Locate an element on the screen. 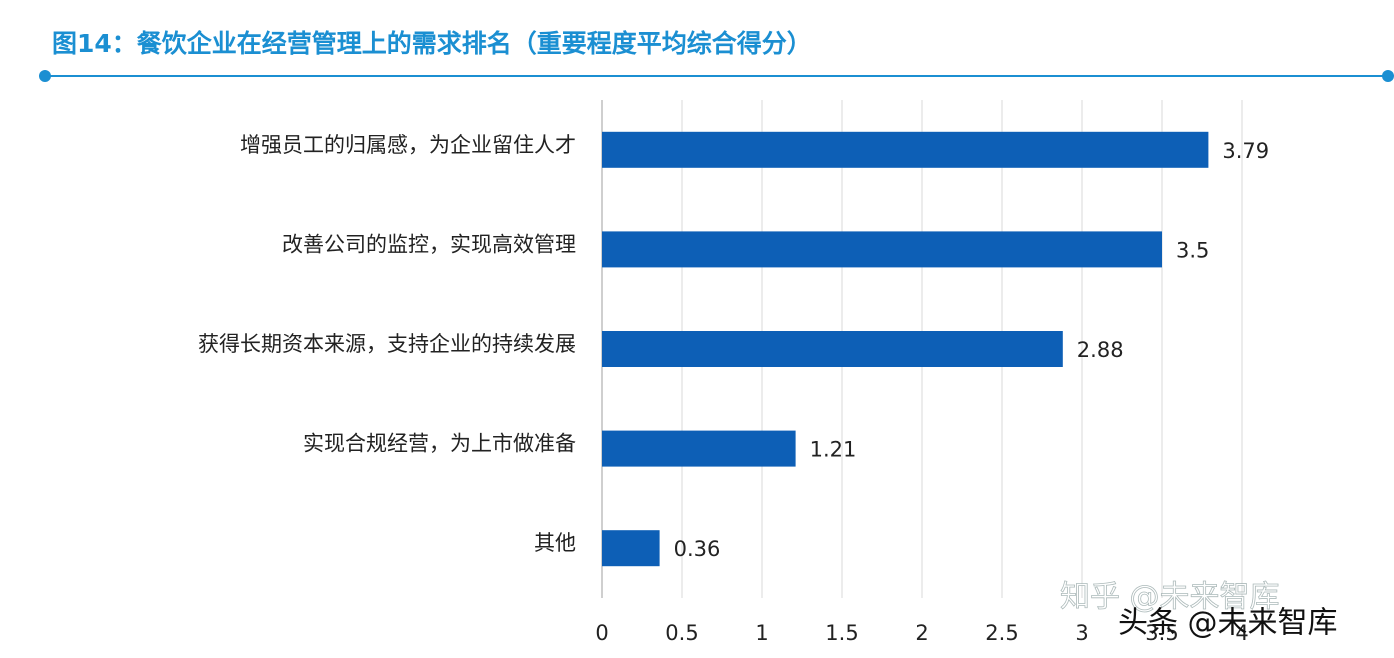 This screenshot has width=1394, height=658. watermark: 头条 @未来智库 is located at coordinates (1228, 623).